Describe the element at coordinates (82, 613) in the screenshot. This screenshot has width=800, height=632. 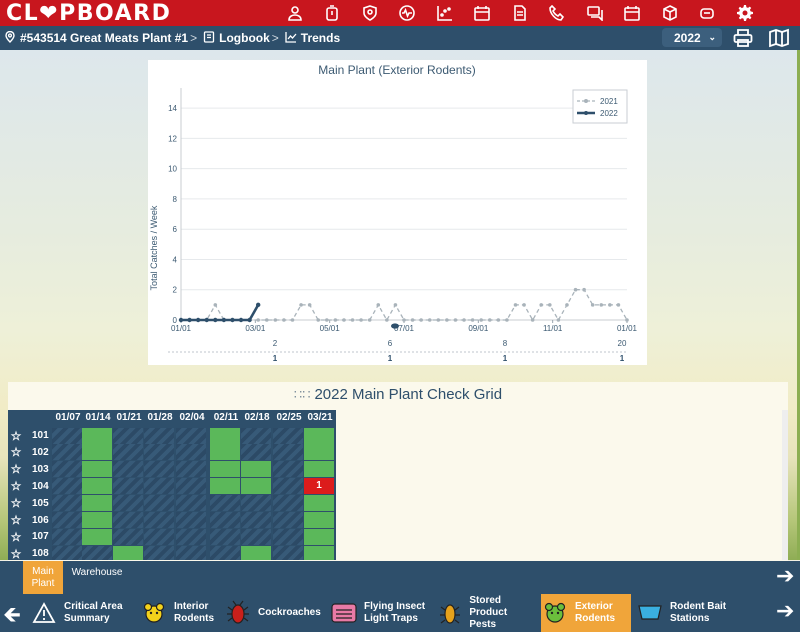
I see `category-critical-area-summary: Critical Area Summary` at that location.